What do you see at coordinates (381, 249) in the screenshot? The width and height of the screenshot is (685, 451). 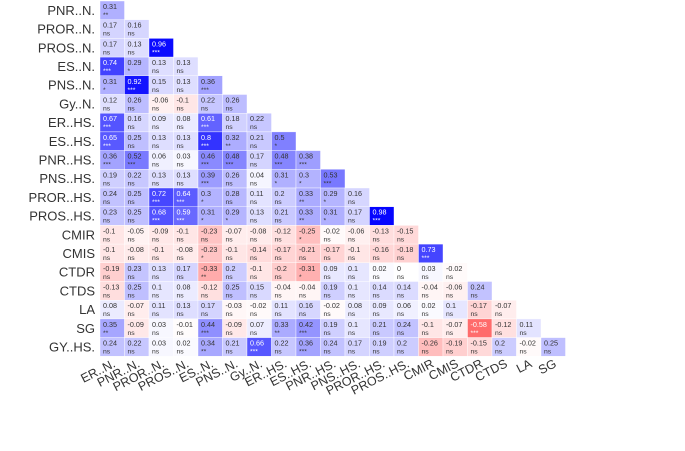 I see `cell-value-label: -0.16` at bounding box center [381, 249].